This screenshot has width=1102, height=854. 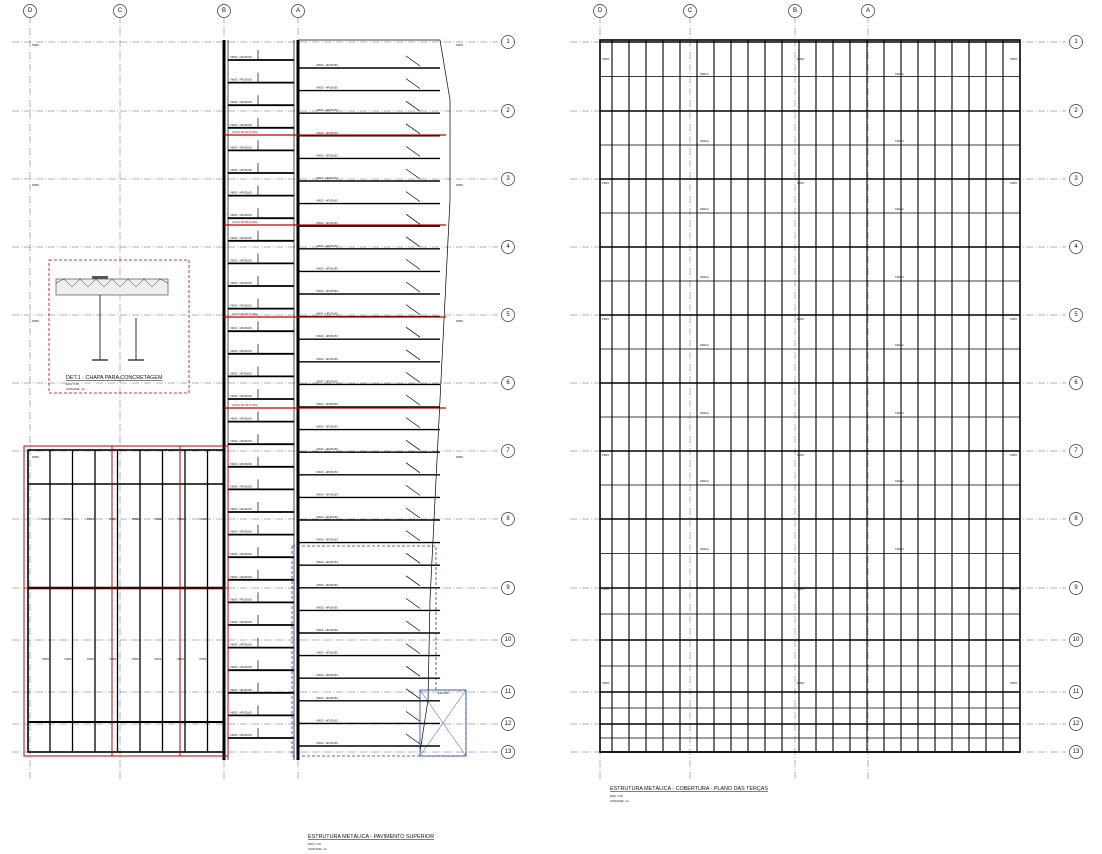 I want to click on row-bubble-6: 6, so click(x=1076, y=383).